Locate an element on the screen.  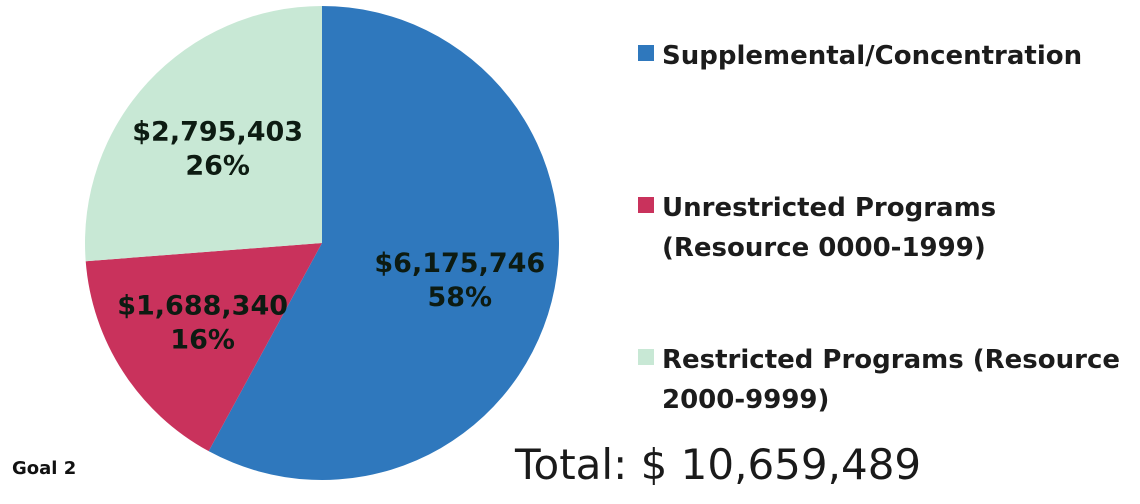
total: Total: $ 10,659,489 is located at coordinates (718, 464).